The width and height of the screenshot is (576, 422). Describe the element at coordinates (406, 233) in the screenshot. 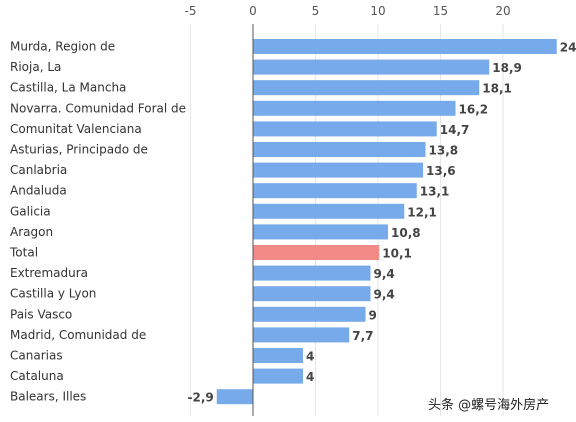

I see `data-label: 10,8` at that location.